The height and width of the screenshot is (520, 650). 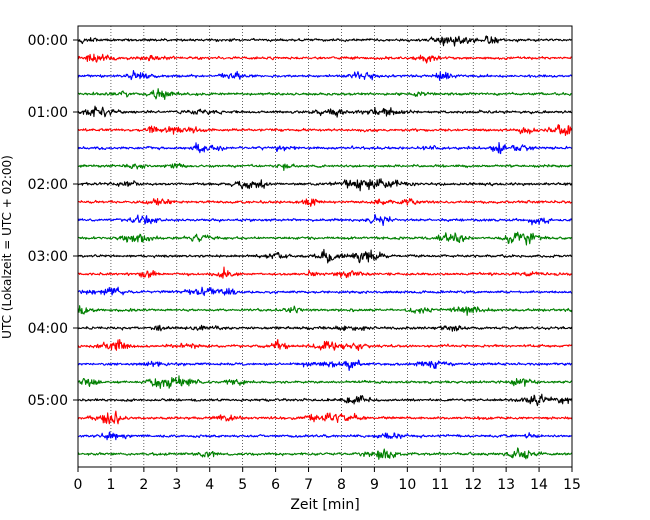 What do you see at coordinates (242, 485) in the screenshot?
I see `x-tick-label: 5` at bounding box center [242, 485].